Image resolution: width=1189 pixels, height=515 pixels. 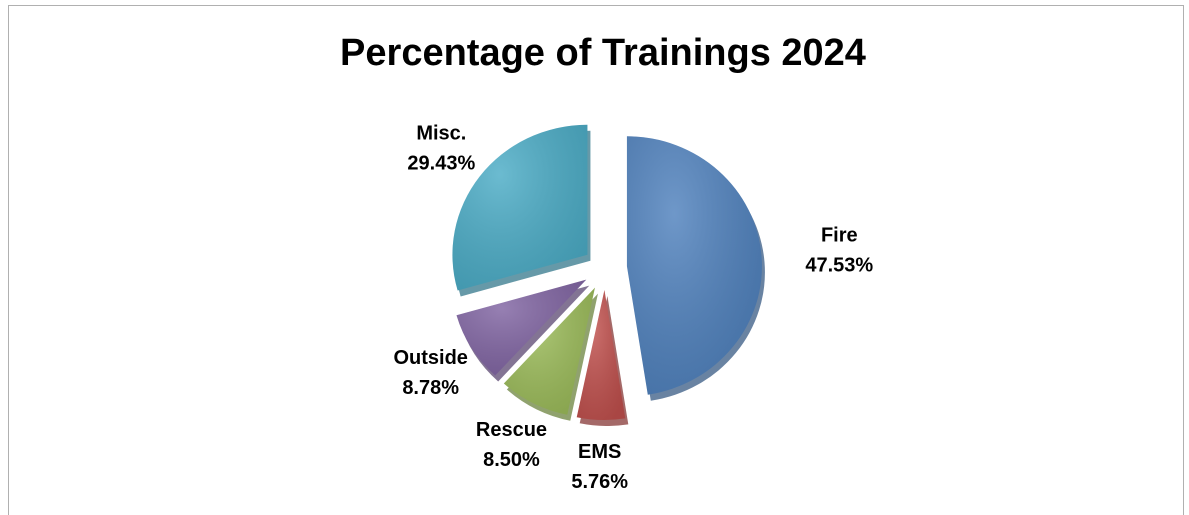 What do you see at coordinates (441, 164) in the screenshot?
I see `slice-value-label: 29.43%` at bounding box center [441, 164].